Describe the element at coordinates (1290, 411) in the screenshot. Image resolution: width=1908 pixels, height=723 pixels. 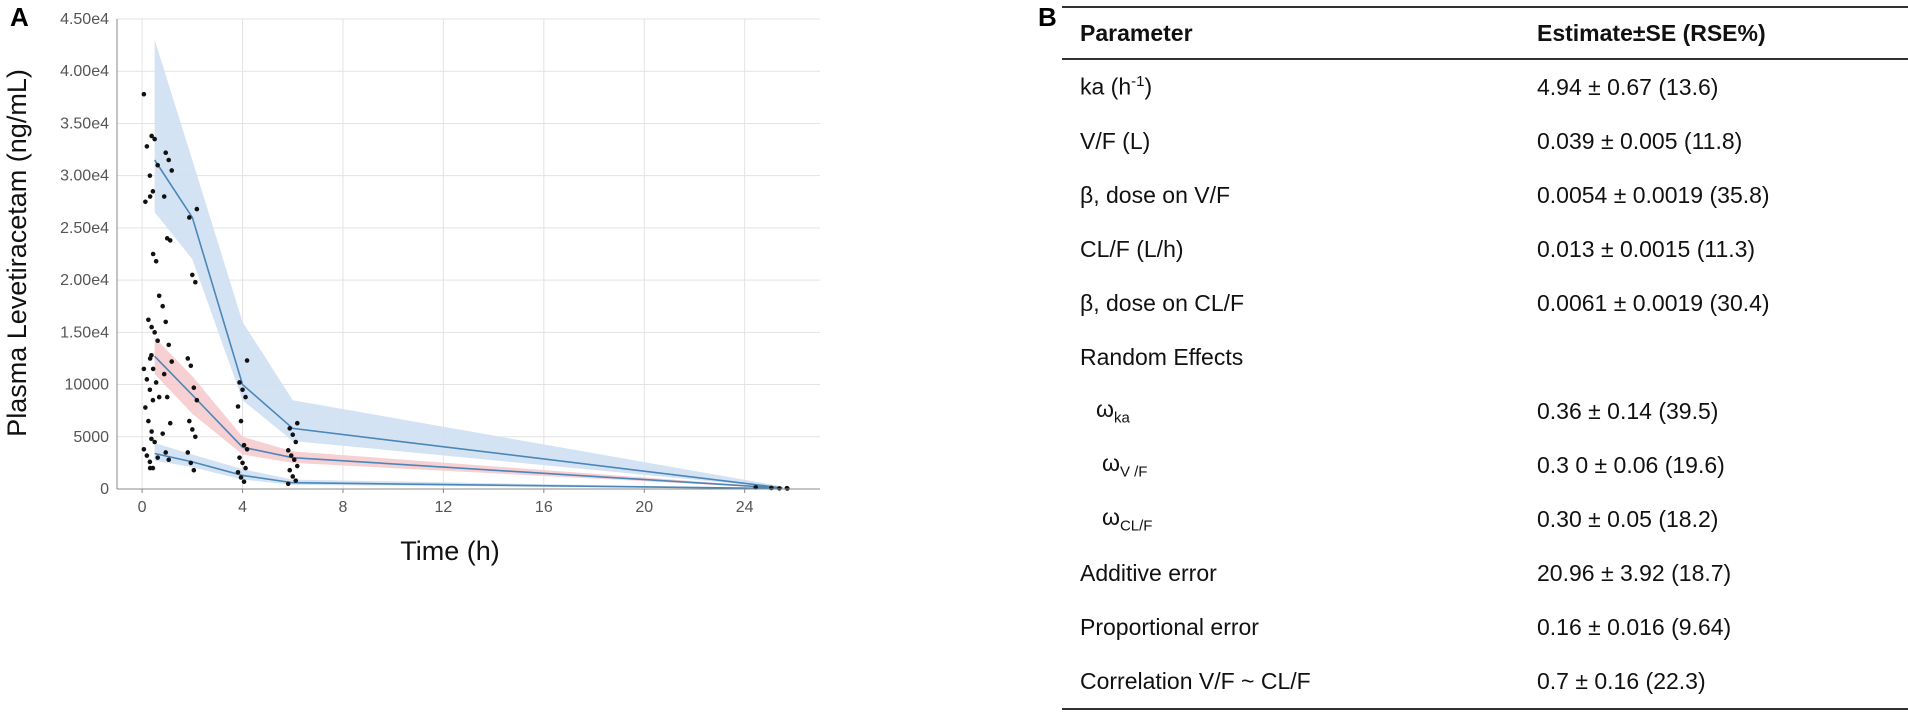
I see `param-name: ωka` at that location.